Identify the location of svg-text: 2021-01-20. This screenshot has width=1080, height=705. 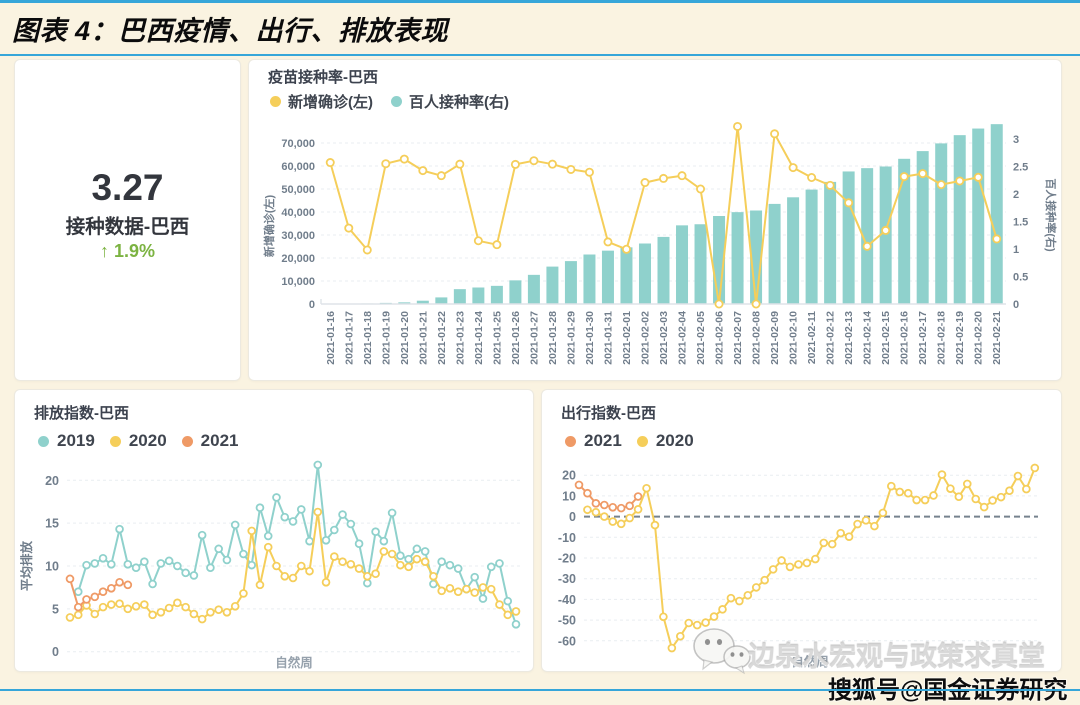
(405, 338).